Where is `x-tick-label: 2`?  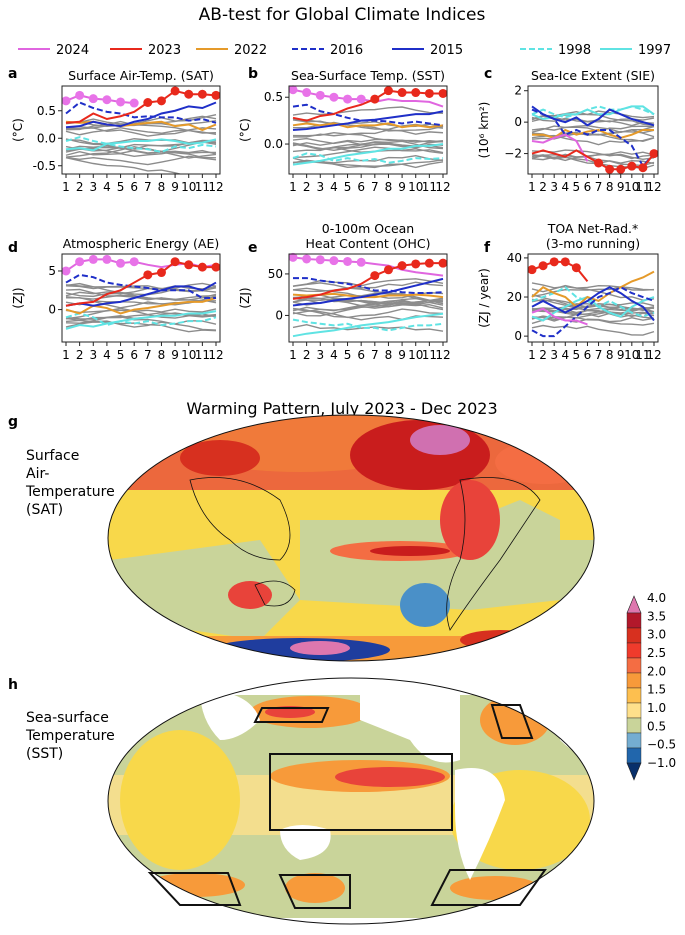 x-tick-label: 2 is located at coordinates (80, 187).